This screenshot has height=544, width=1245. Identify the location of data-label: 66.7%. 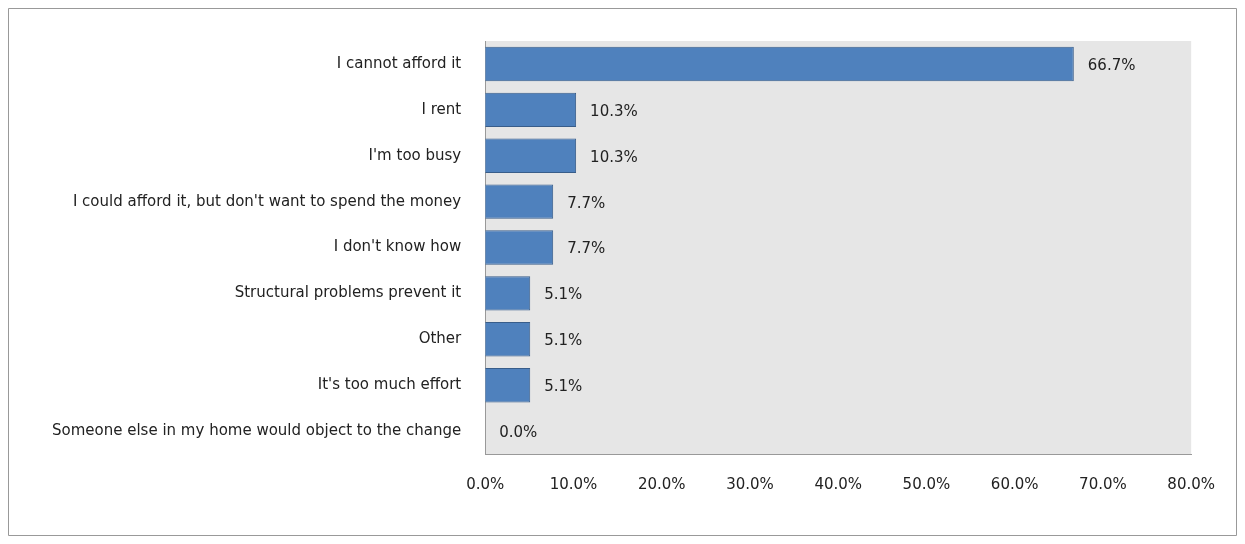
(1111, 64).